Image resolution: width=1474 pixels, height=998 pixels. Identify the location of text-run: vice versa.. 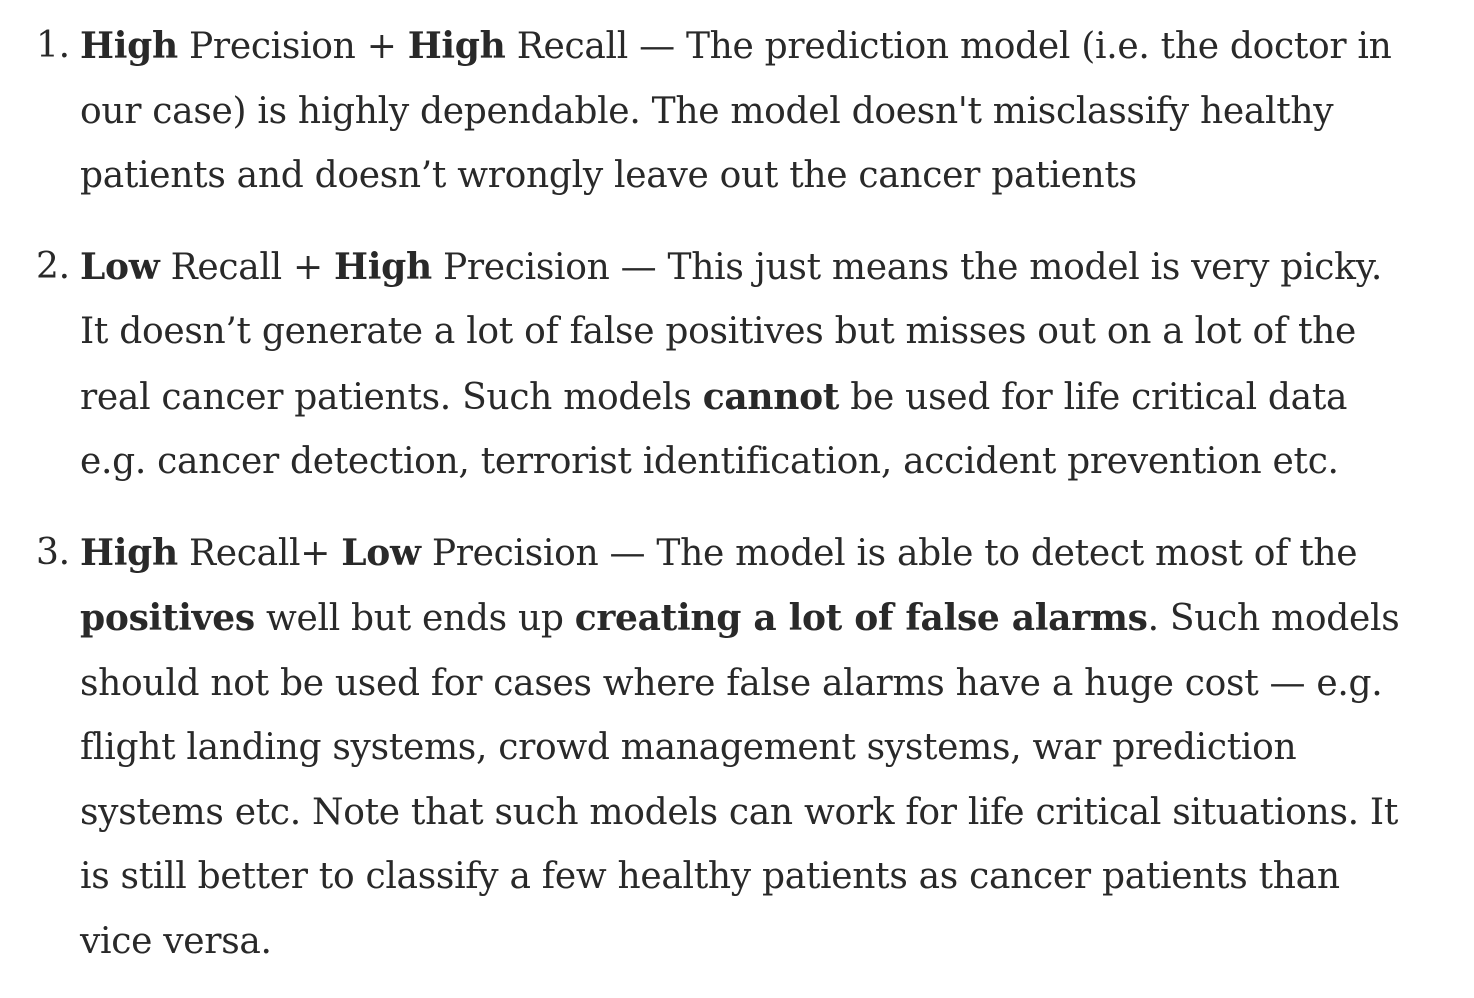
(176, 941).